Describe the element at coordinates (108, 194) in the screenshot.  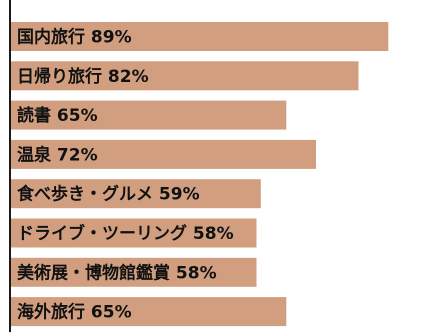
I see `bar-label-5: 食べ歩き・グルメ 59%` at that location.